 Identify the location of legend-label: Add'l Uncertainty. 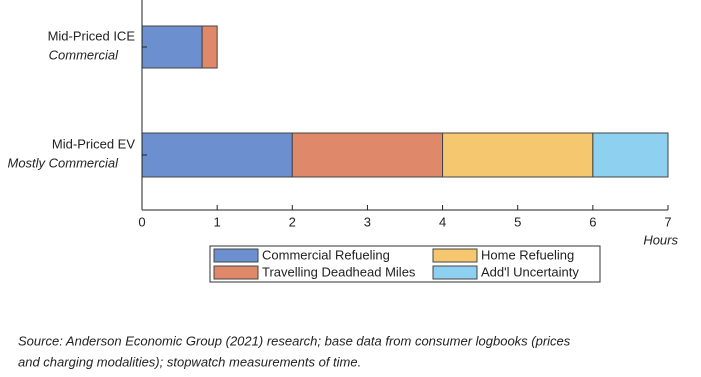
(530, 271).